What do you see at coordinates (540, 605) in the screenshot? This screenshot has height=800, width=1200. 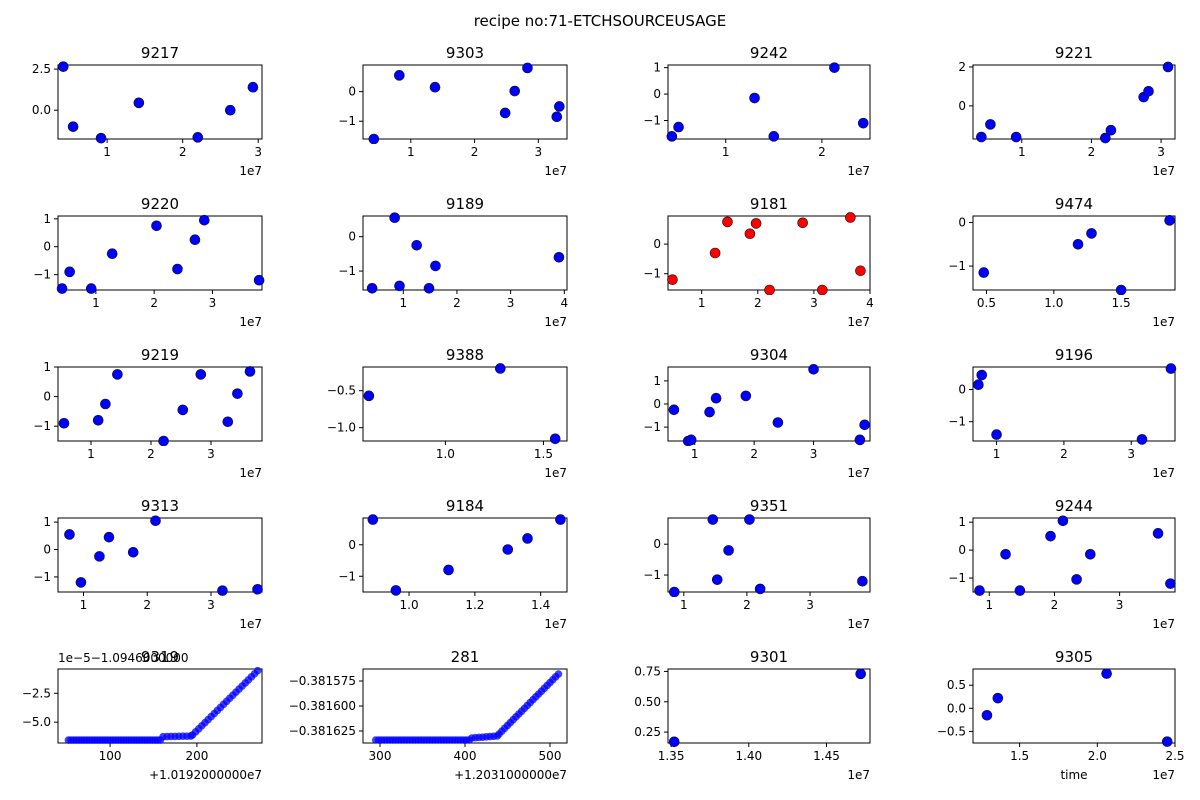 I see `x-tick-label: 1.4` at bounding box center [540, 605].